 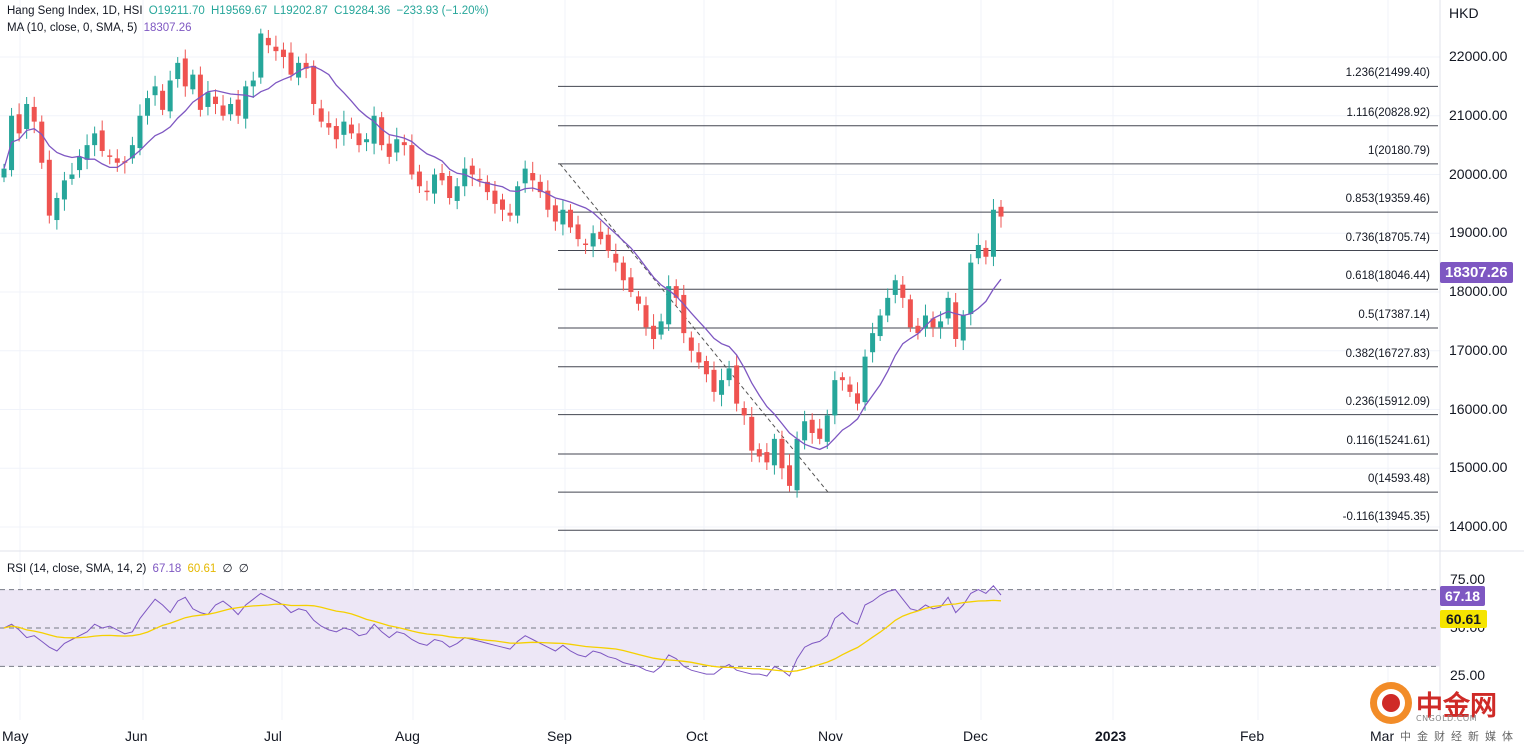 What do you see at coordinates (407, 736) in the screenshot?
I see `time-tick-label: Aug` at bounding box center [407, 736].